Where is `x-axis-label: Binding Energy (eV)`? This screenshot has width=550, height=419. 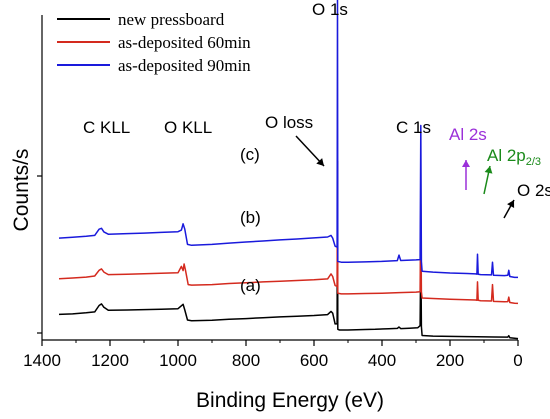
x-axis-label: Binding Energy (eV) is located at coordinates (290, 400).